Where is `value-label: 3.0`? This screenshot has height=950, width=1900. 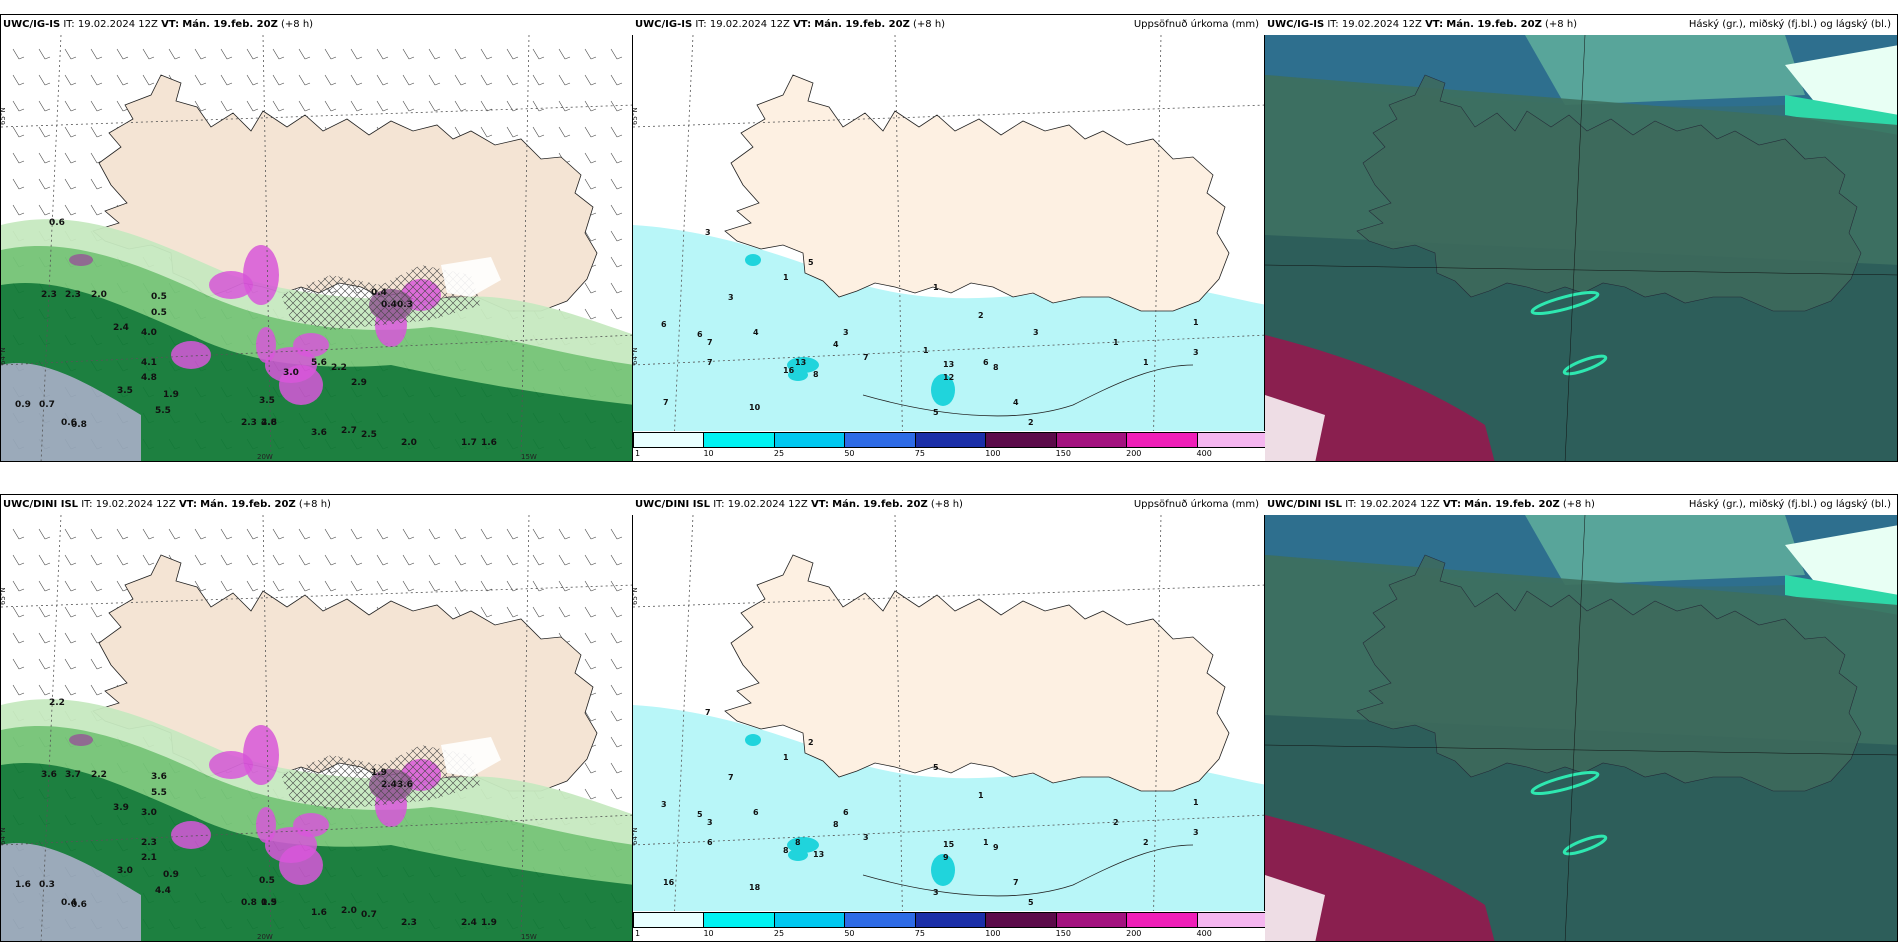 value-label: 3.0 is located at coordinates (291, 373).